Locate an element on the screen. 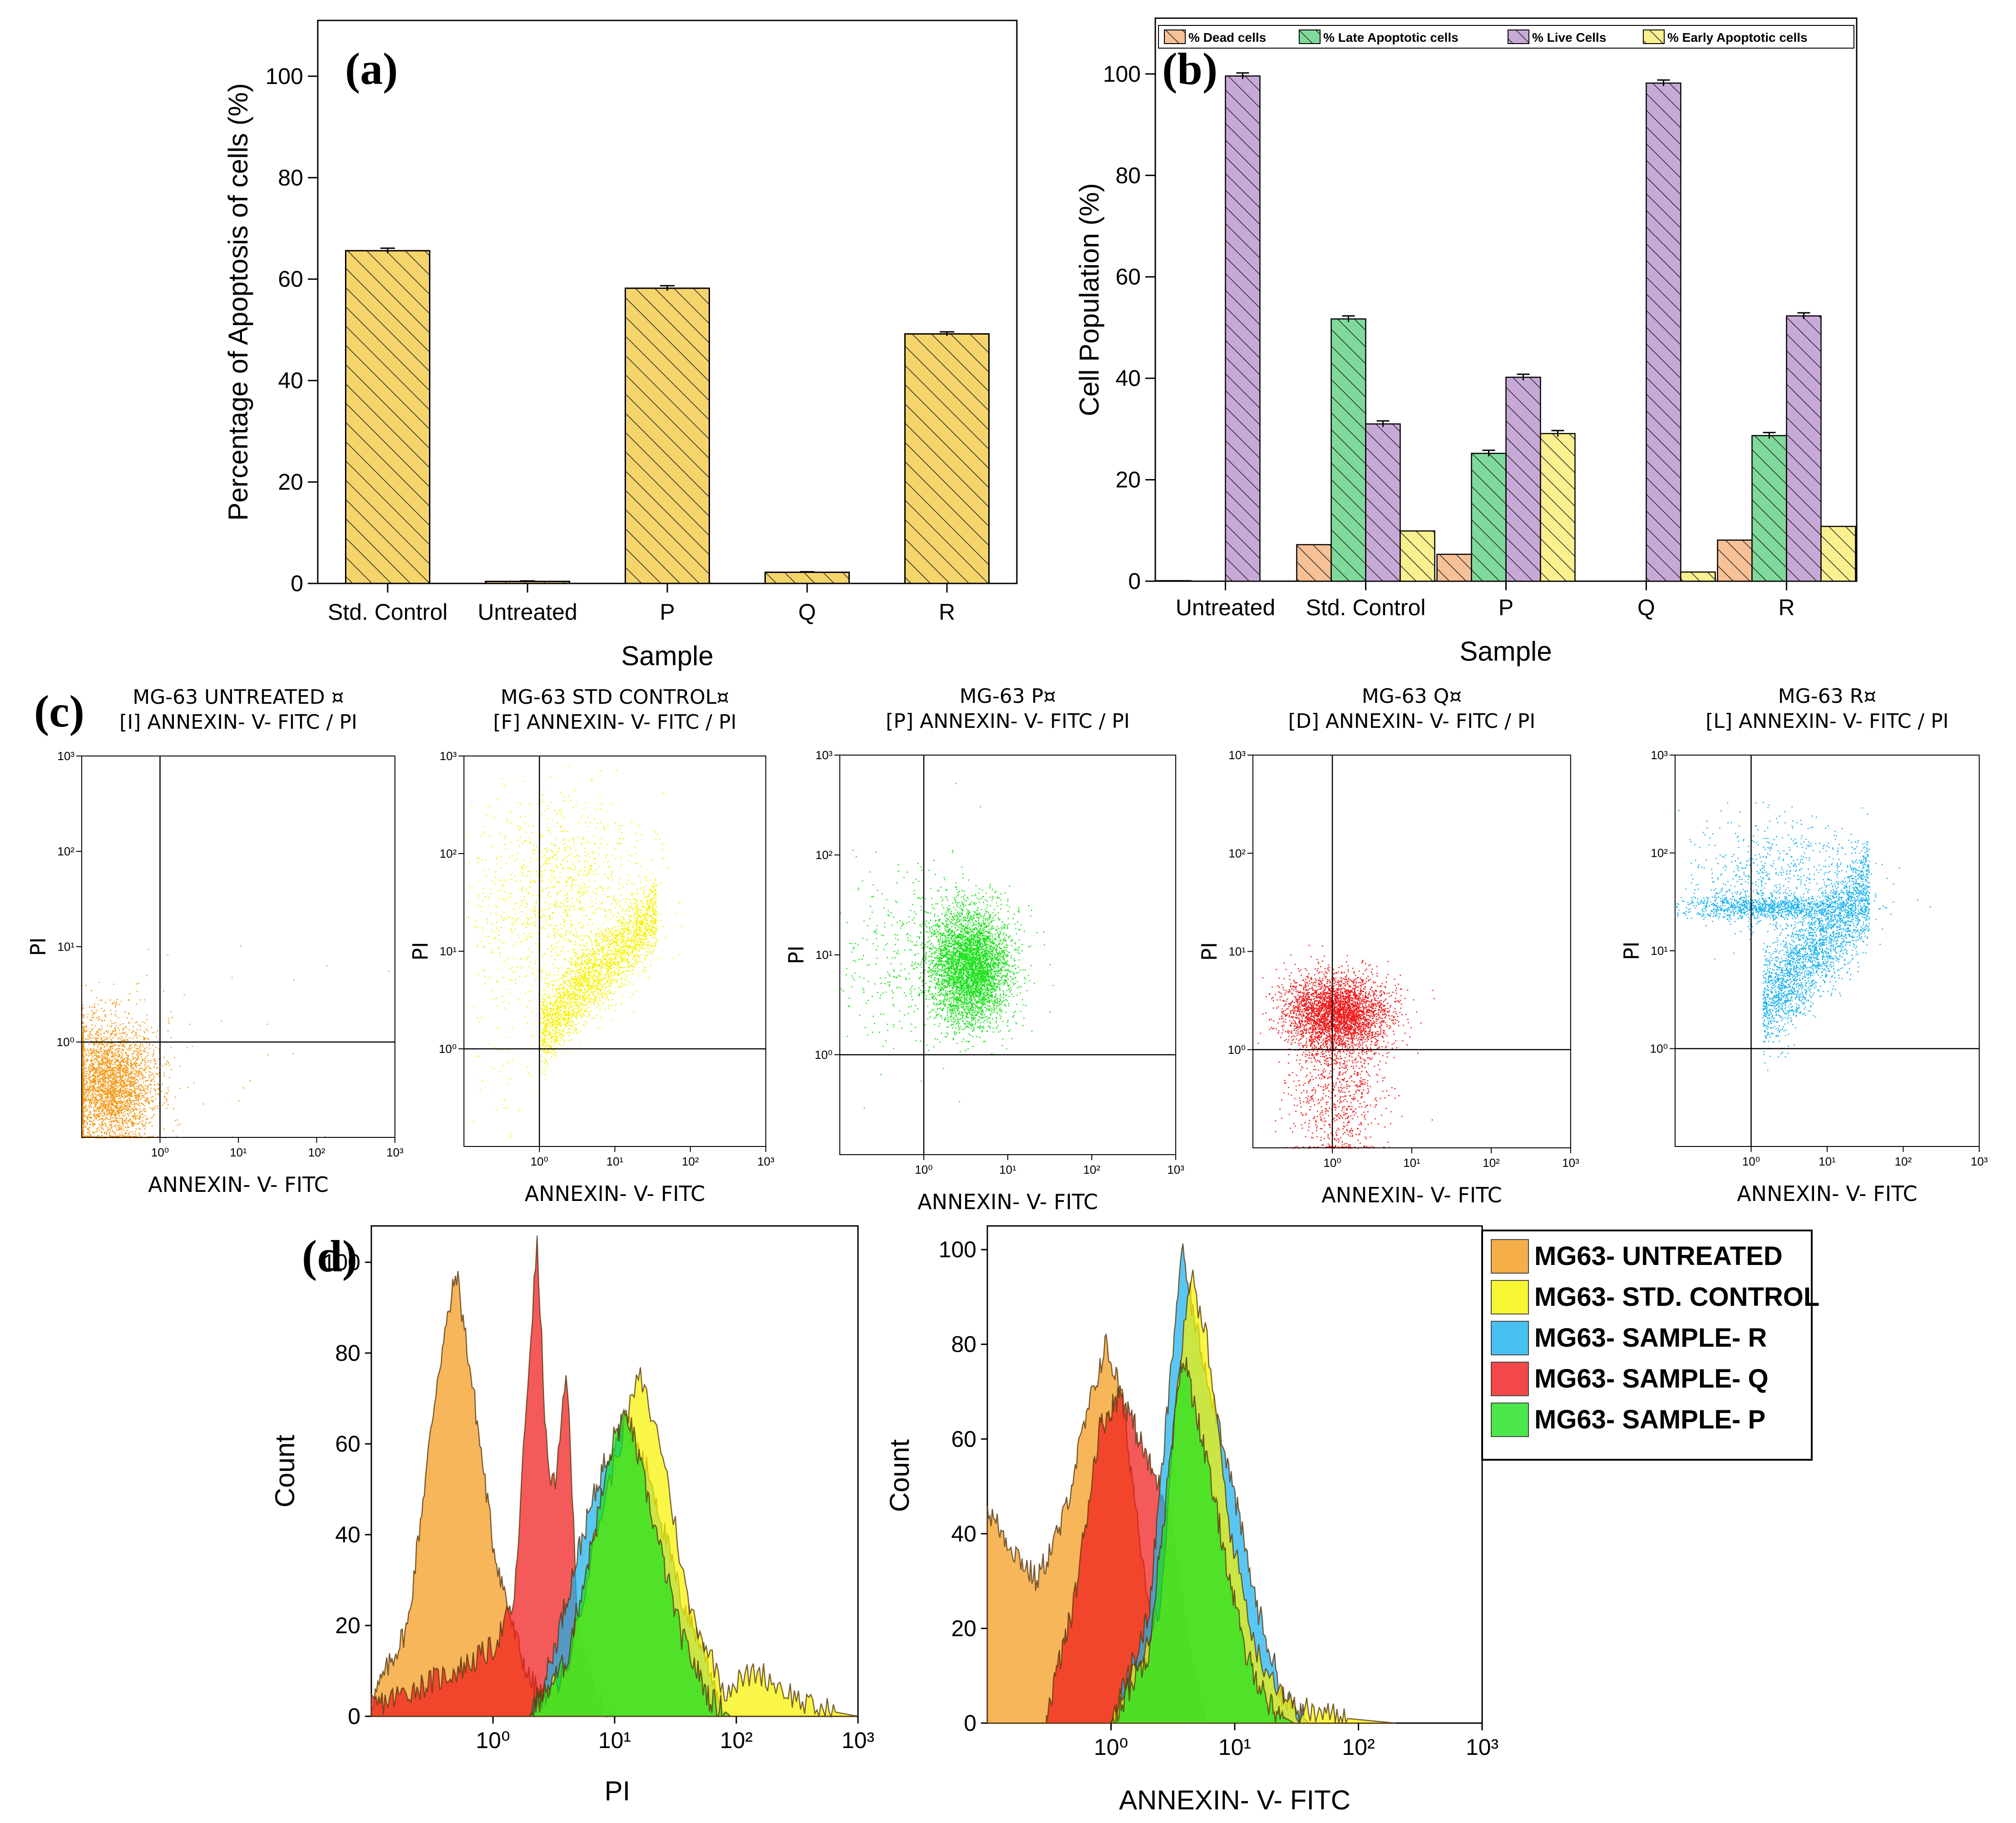  x-tick-label: R is located at coordinates (1786, 607).